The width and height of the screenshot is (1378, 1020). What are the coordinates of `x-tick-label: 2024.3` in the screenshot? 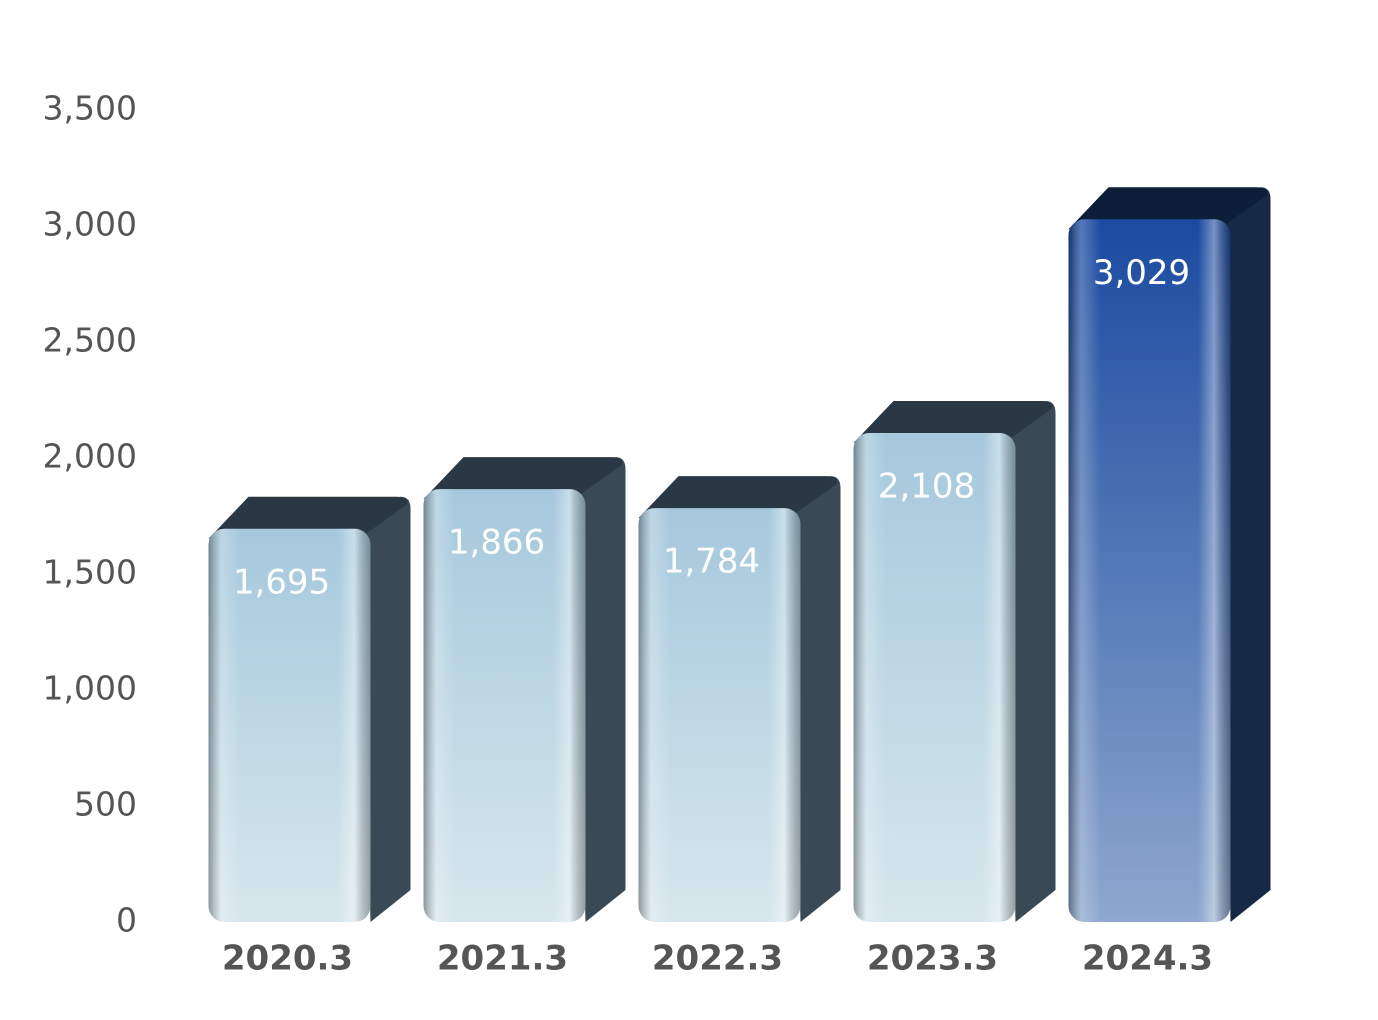 It's located at (1147, 959).